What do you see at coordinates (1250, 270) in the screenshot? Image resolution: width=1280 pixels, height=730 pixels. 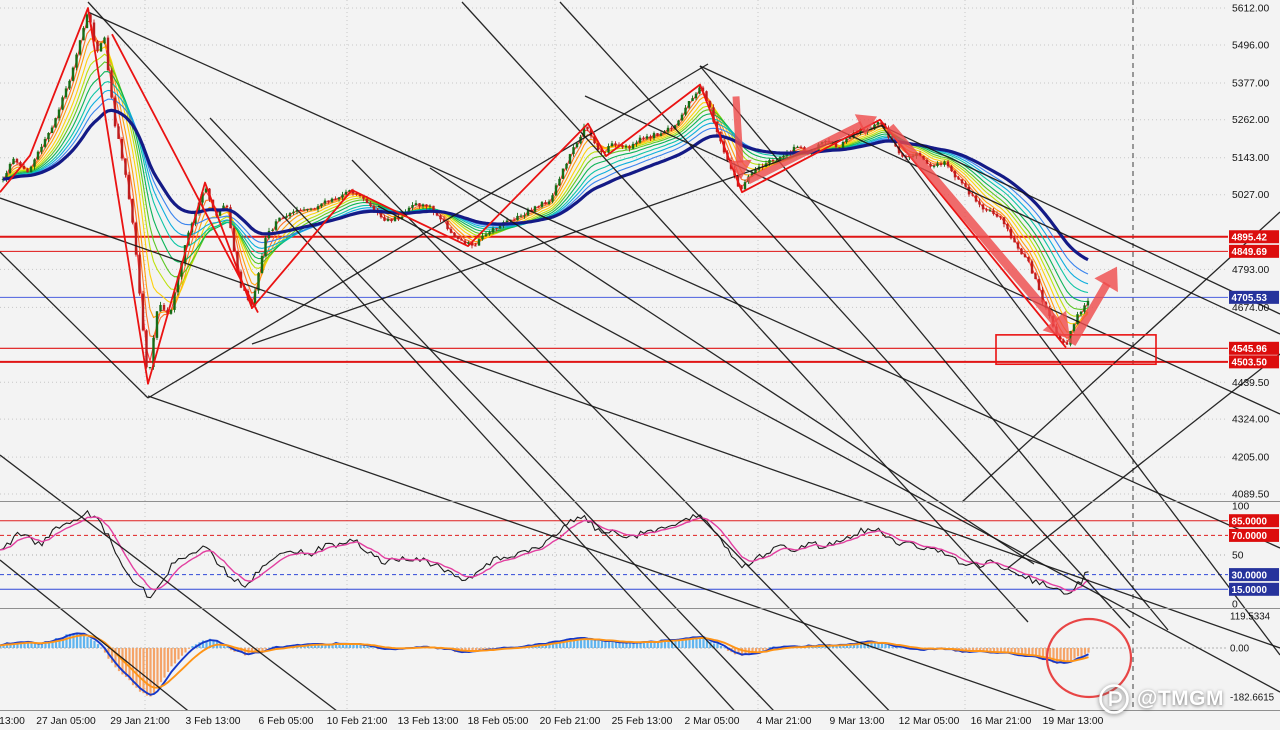 I see `price-tick-label: 4793.00` at bounding box center [1250, 270].